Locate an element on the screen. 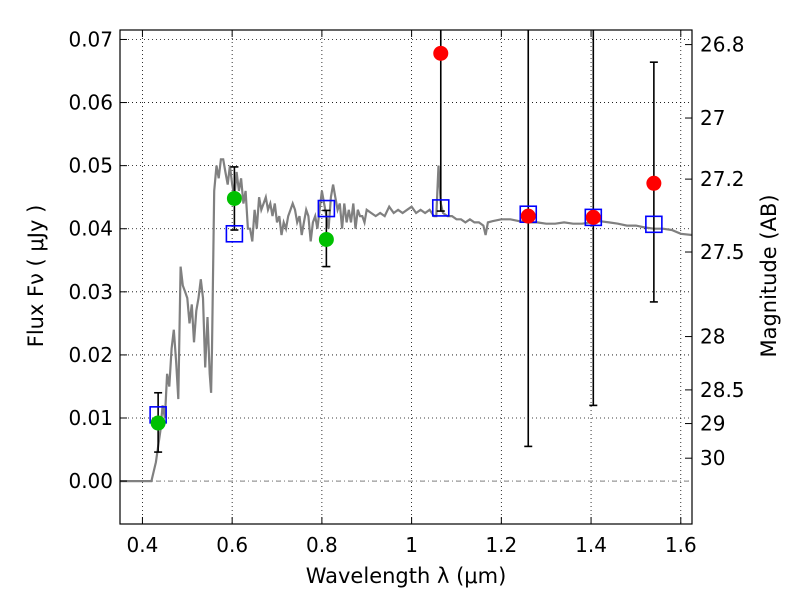 The height and width of the screenshot is (600, 800). y-tick-label: 0.03 is located at coordinates (90, 292).